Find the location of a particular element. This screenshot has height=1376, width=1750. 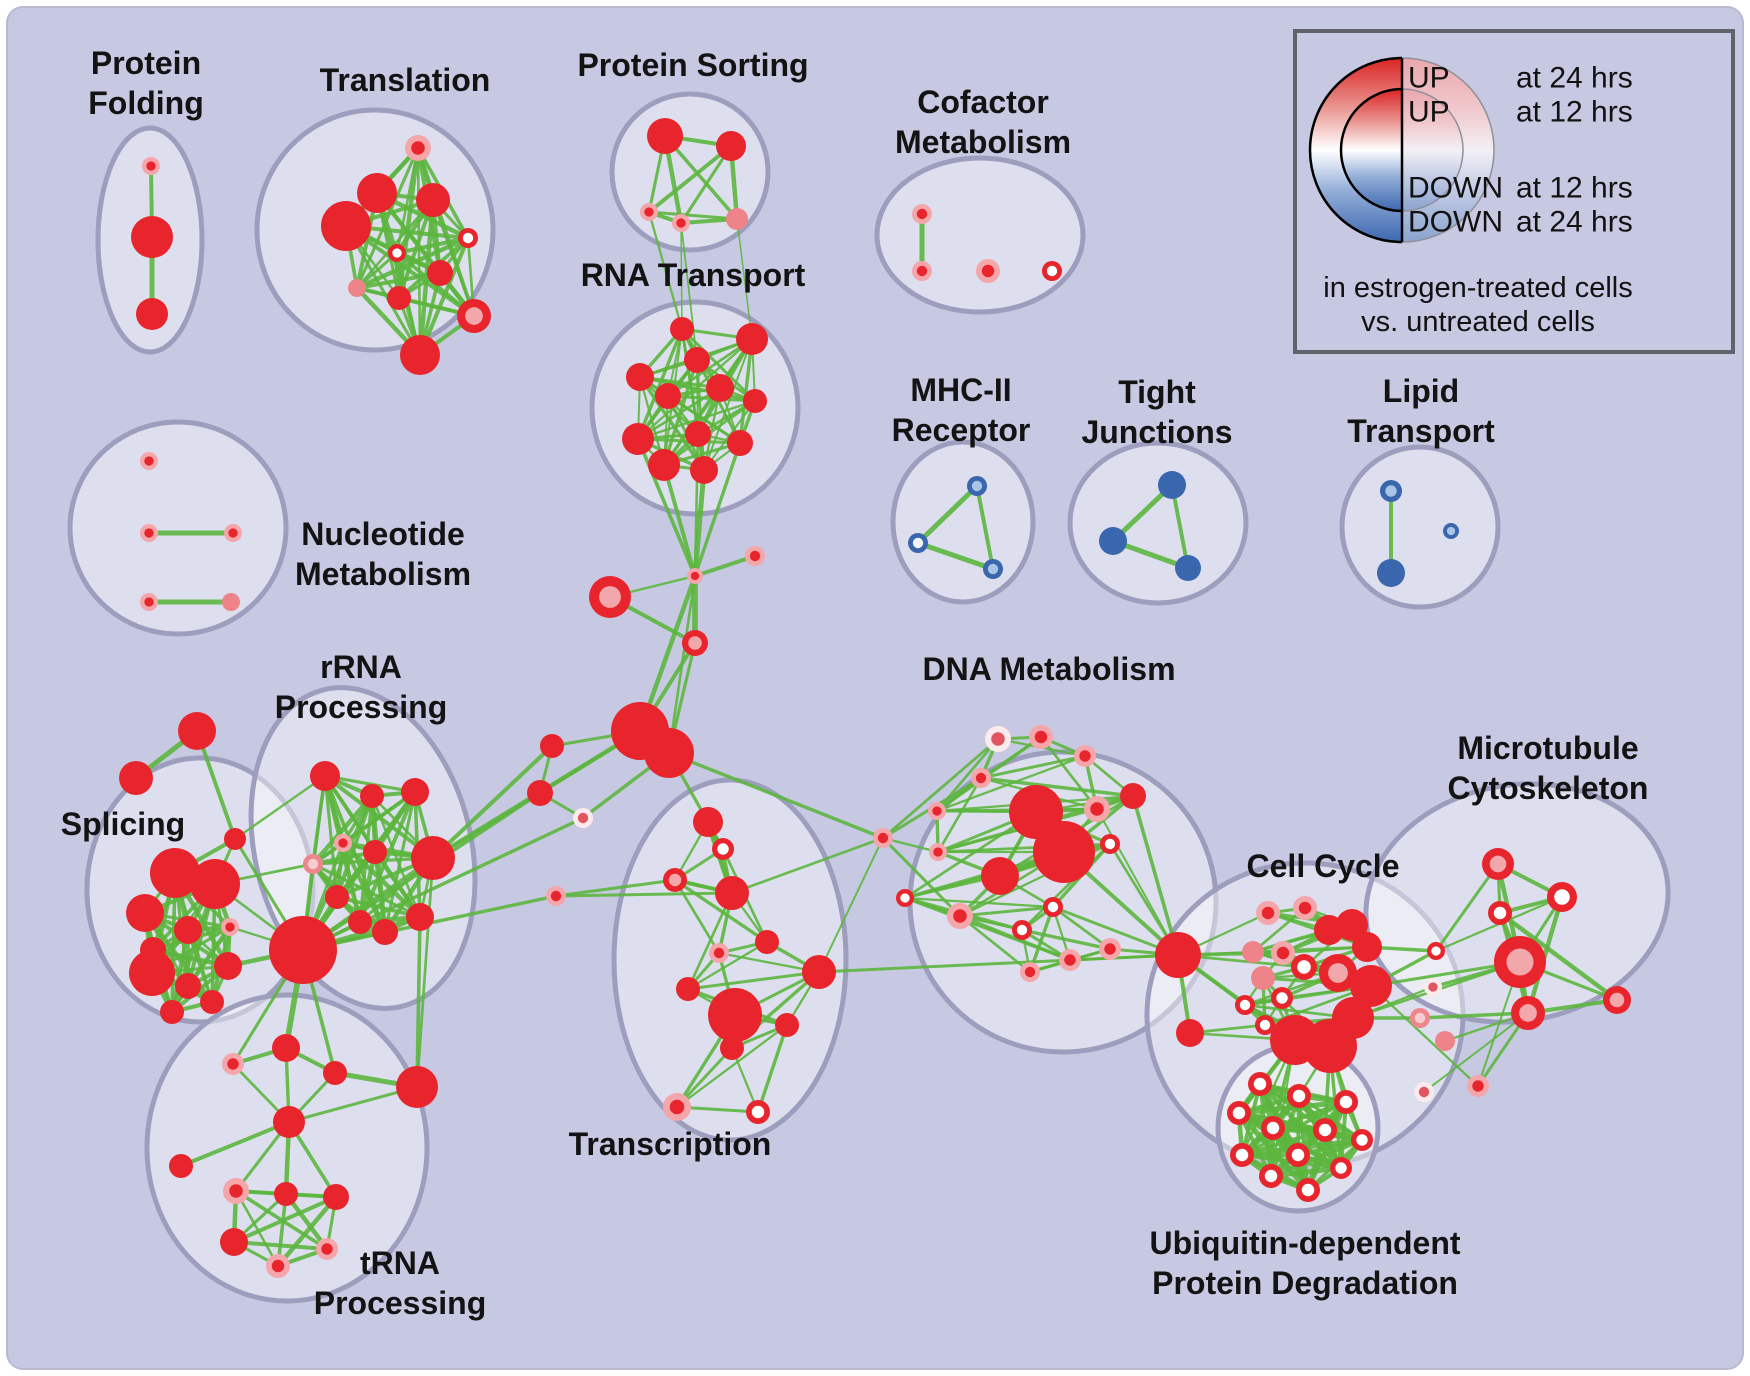

legend-direction-1: UP is located at coordinates (1429, 112).